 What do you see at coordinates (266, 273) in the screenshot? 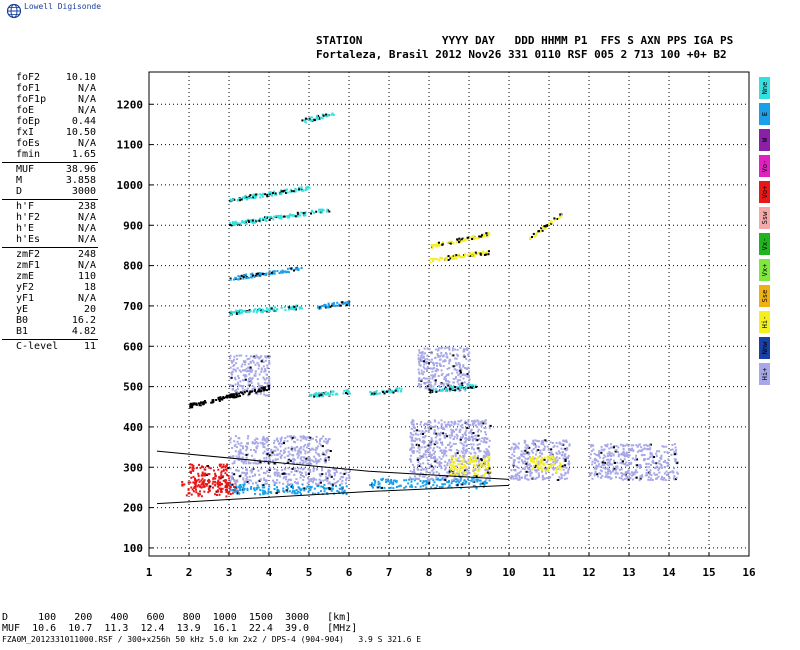
I see `echo-trace` at bounding box center [266, 273].